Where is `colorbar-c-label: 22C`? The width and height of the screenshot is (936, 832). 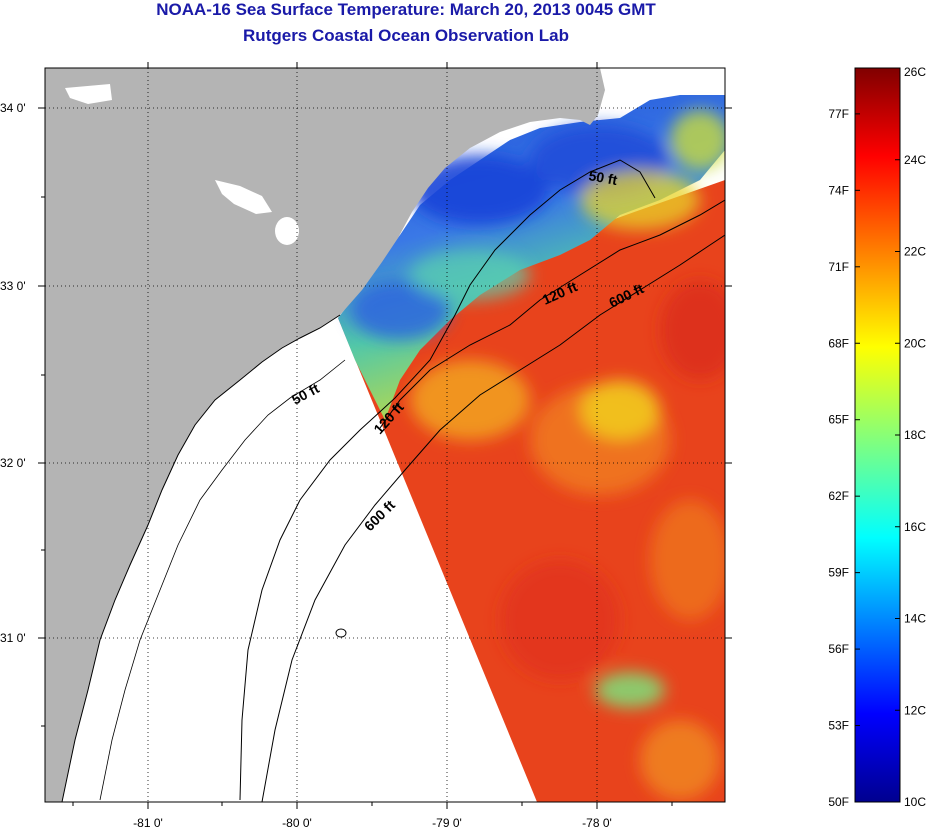
colorbar-c-label: 22C is located at coordinates (915, 252).